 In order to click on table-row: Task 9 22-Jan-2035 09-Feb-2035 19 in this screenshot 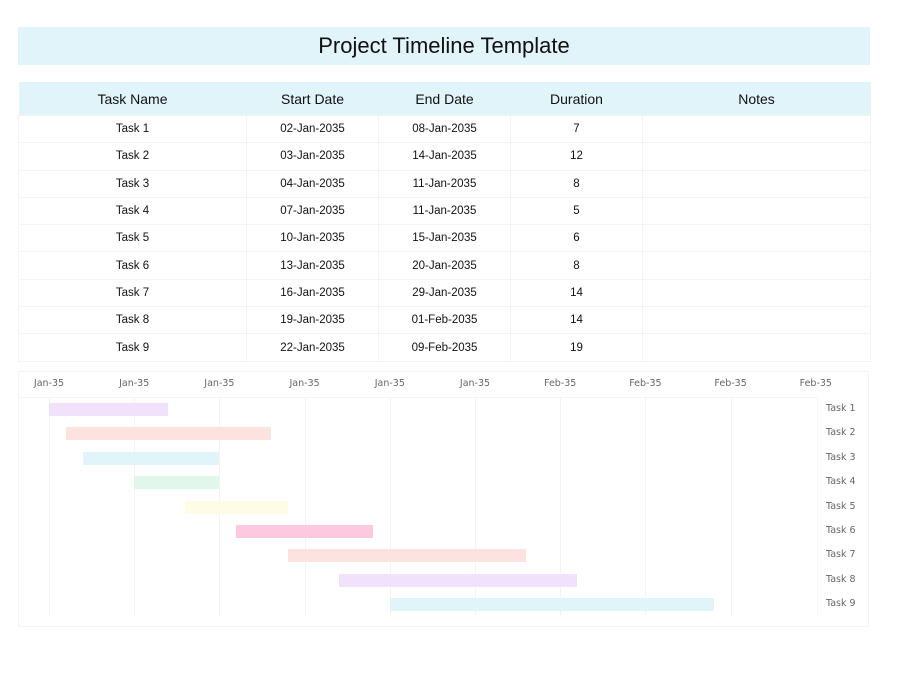, I will do `click(444, 347)`.